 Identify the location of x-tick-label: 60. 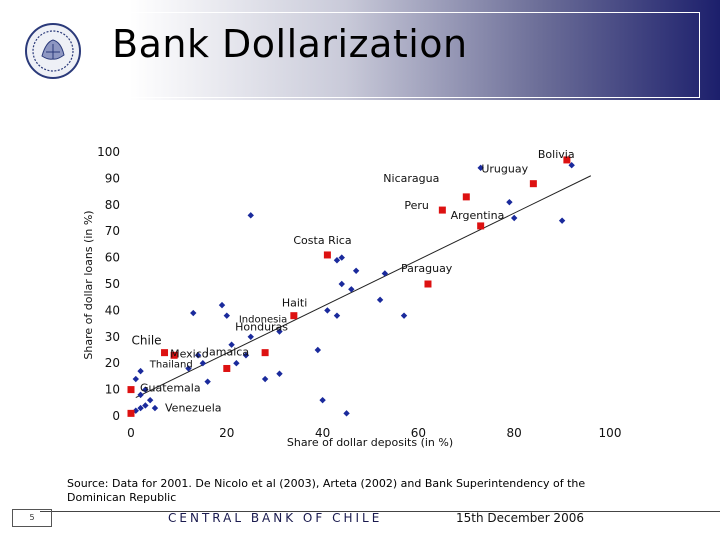
(418, 433).